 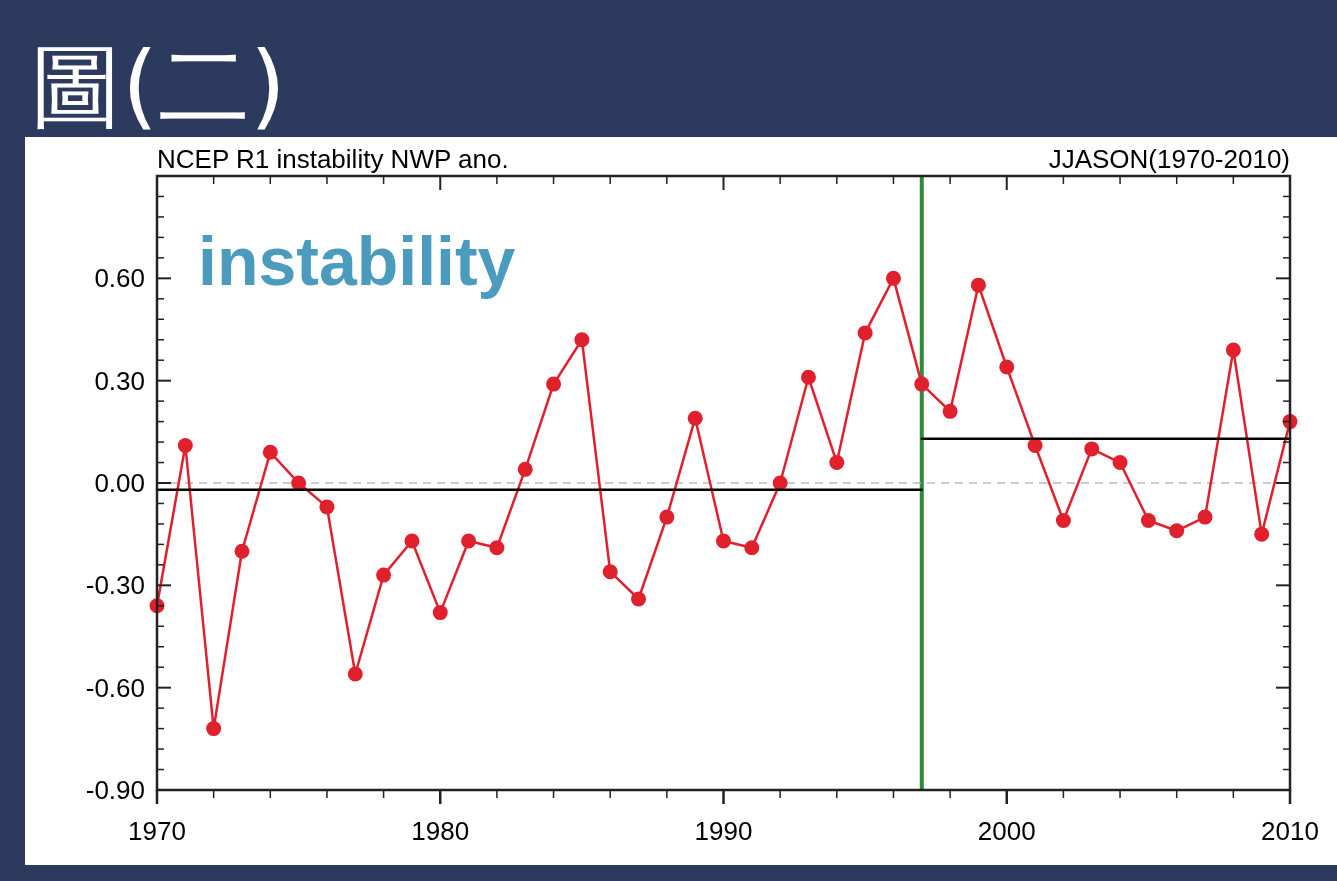 What do you see at coordinates (157, 831) in the screenshot?
I see `x-tick-label: 1970` at bounding box center [157, 831].